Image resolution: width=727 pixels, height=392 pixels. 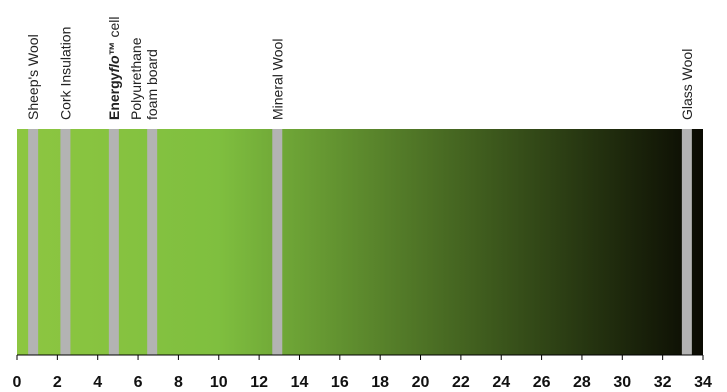 What do you see at coordinates (219, 382) in the screenshot?
I see `x-tick-label: 10` at bounding box center [219, 382].